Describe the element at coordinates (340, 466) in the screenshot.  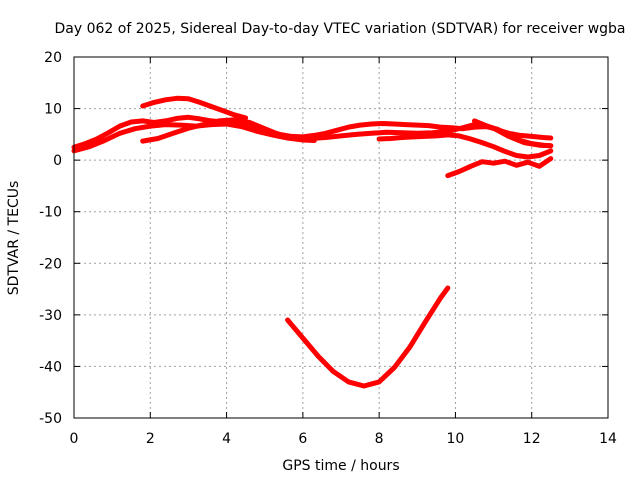
I see `x-axis-title: GPS time / hours` at that location.